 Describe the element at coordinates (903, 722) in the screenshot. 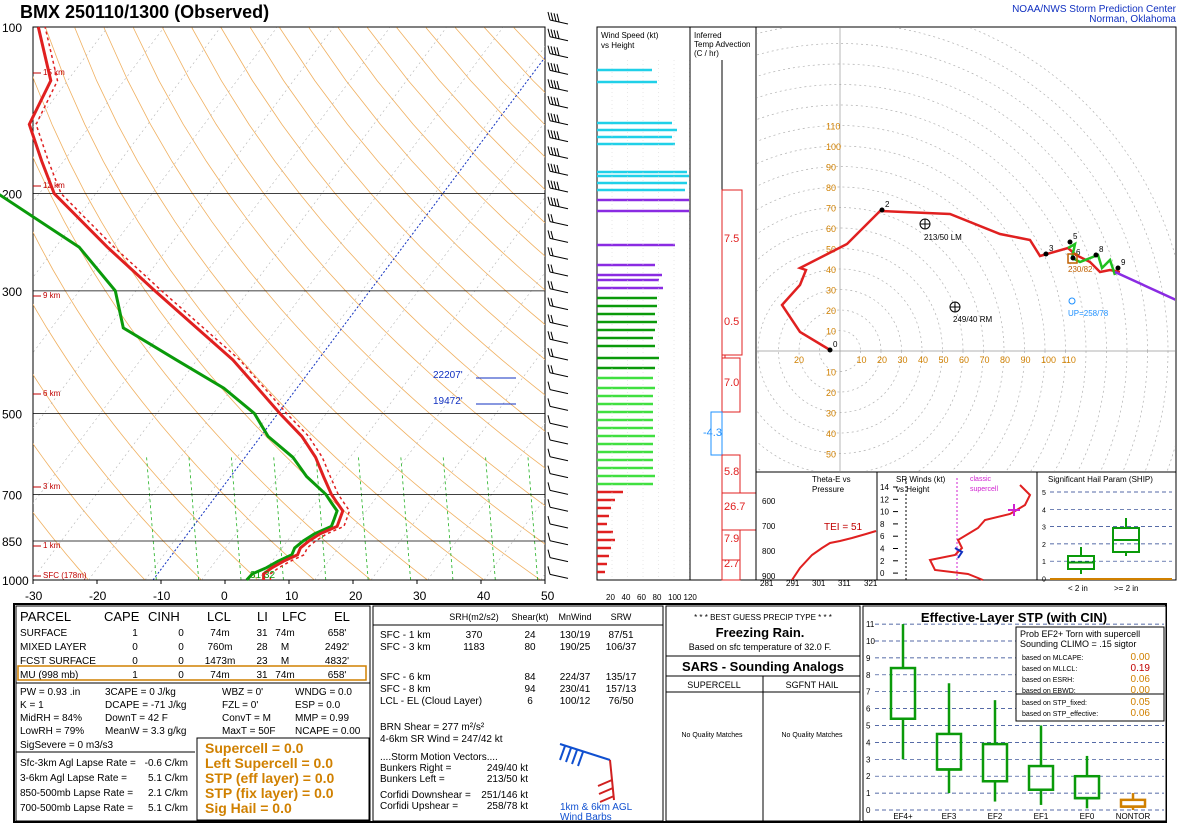

I see `stp-box: EF4+` at that location.